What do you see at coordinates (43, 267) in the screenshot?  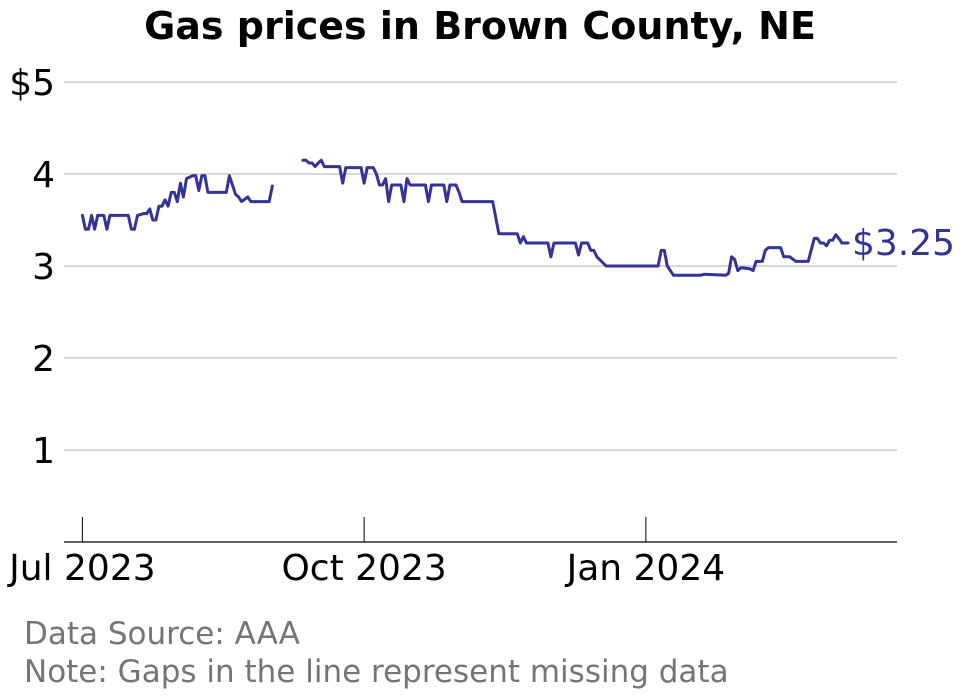 I see `y-tick-label-2: 3` at bounding box center [43, 267].